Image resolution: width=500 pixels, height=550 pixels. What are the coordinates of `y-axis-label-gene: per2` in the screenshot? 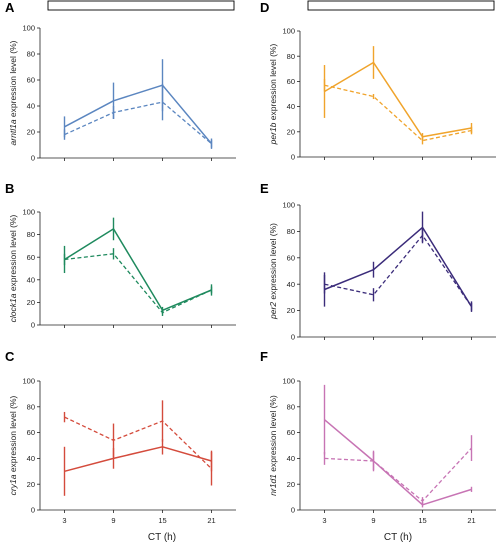 It's located at (273, 311).